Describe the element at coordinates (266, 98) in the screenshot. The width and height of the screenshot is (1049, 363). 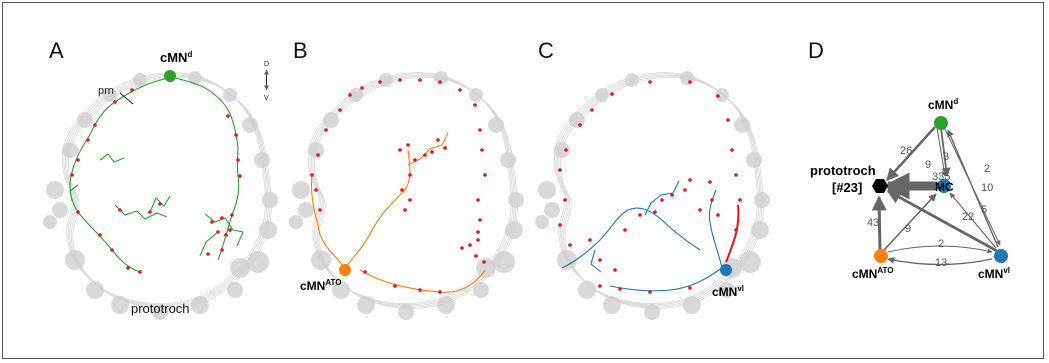
I see `axis-v-label: V` at that location.